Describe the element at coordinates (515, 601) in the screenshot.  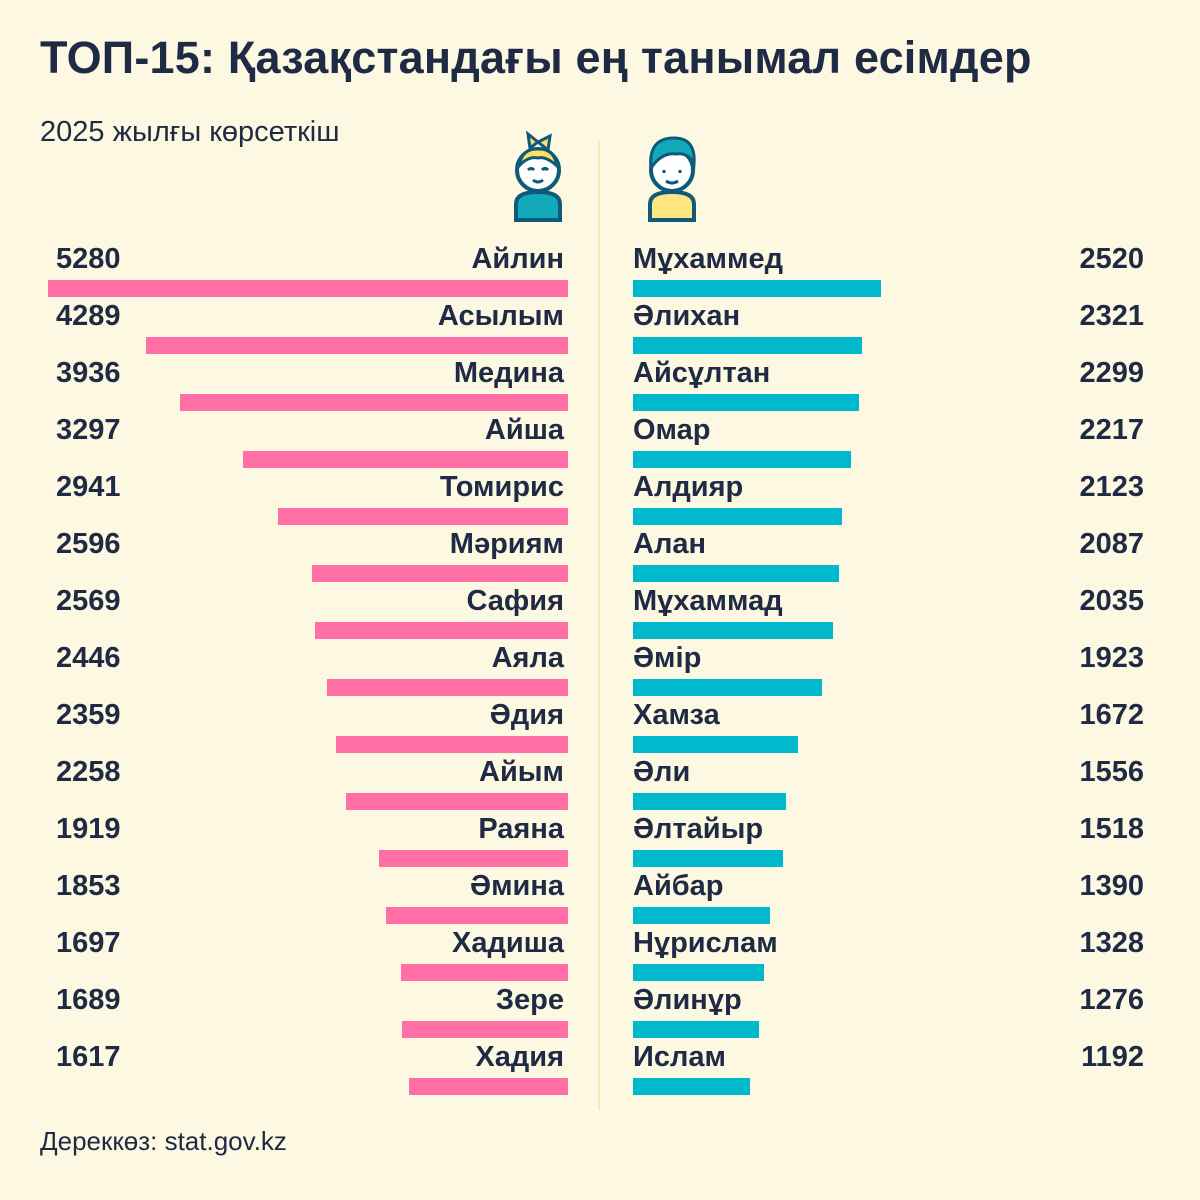
I see `girl-name-label: Сафия` at that location.